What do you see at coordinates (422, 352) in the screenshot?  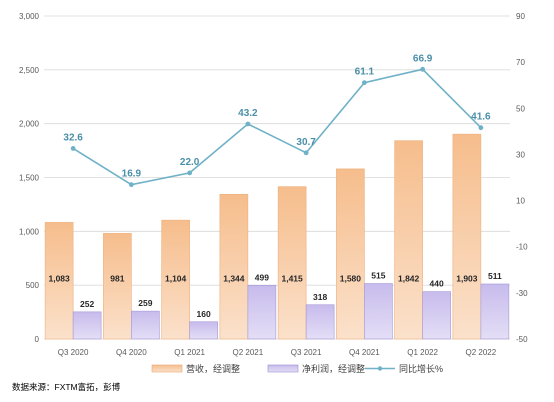 I see `x-tick-label: Q1 2022` at bounding box center [422, 352].